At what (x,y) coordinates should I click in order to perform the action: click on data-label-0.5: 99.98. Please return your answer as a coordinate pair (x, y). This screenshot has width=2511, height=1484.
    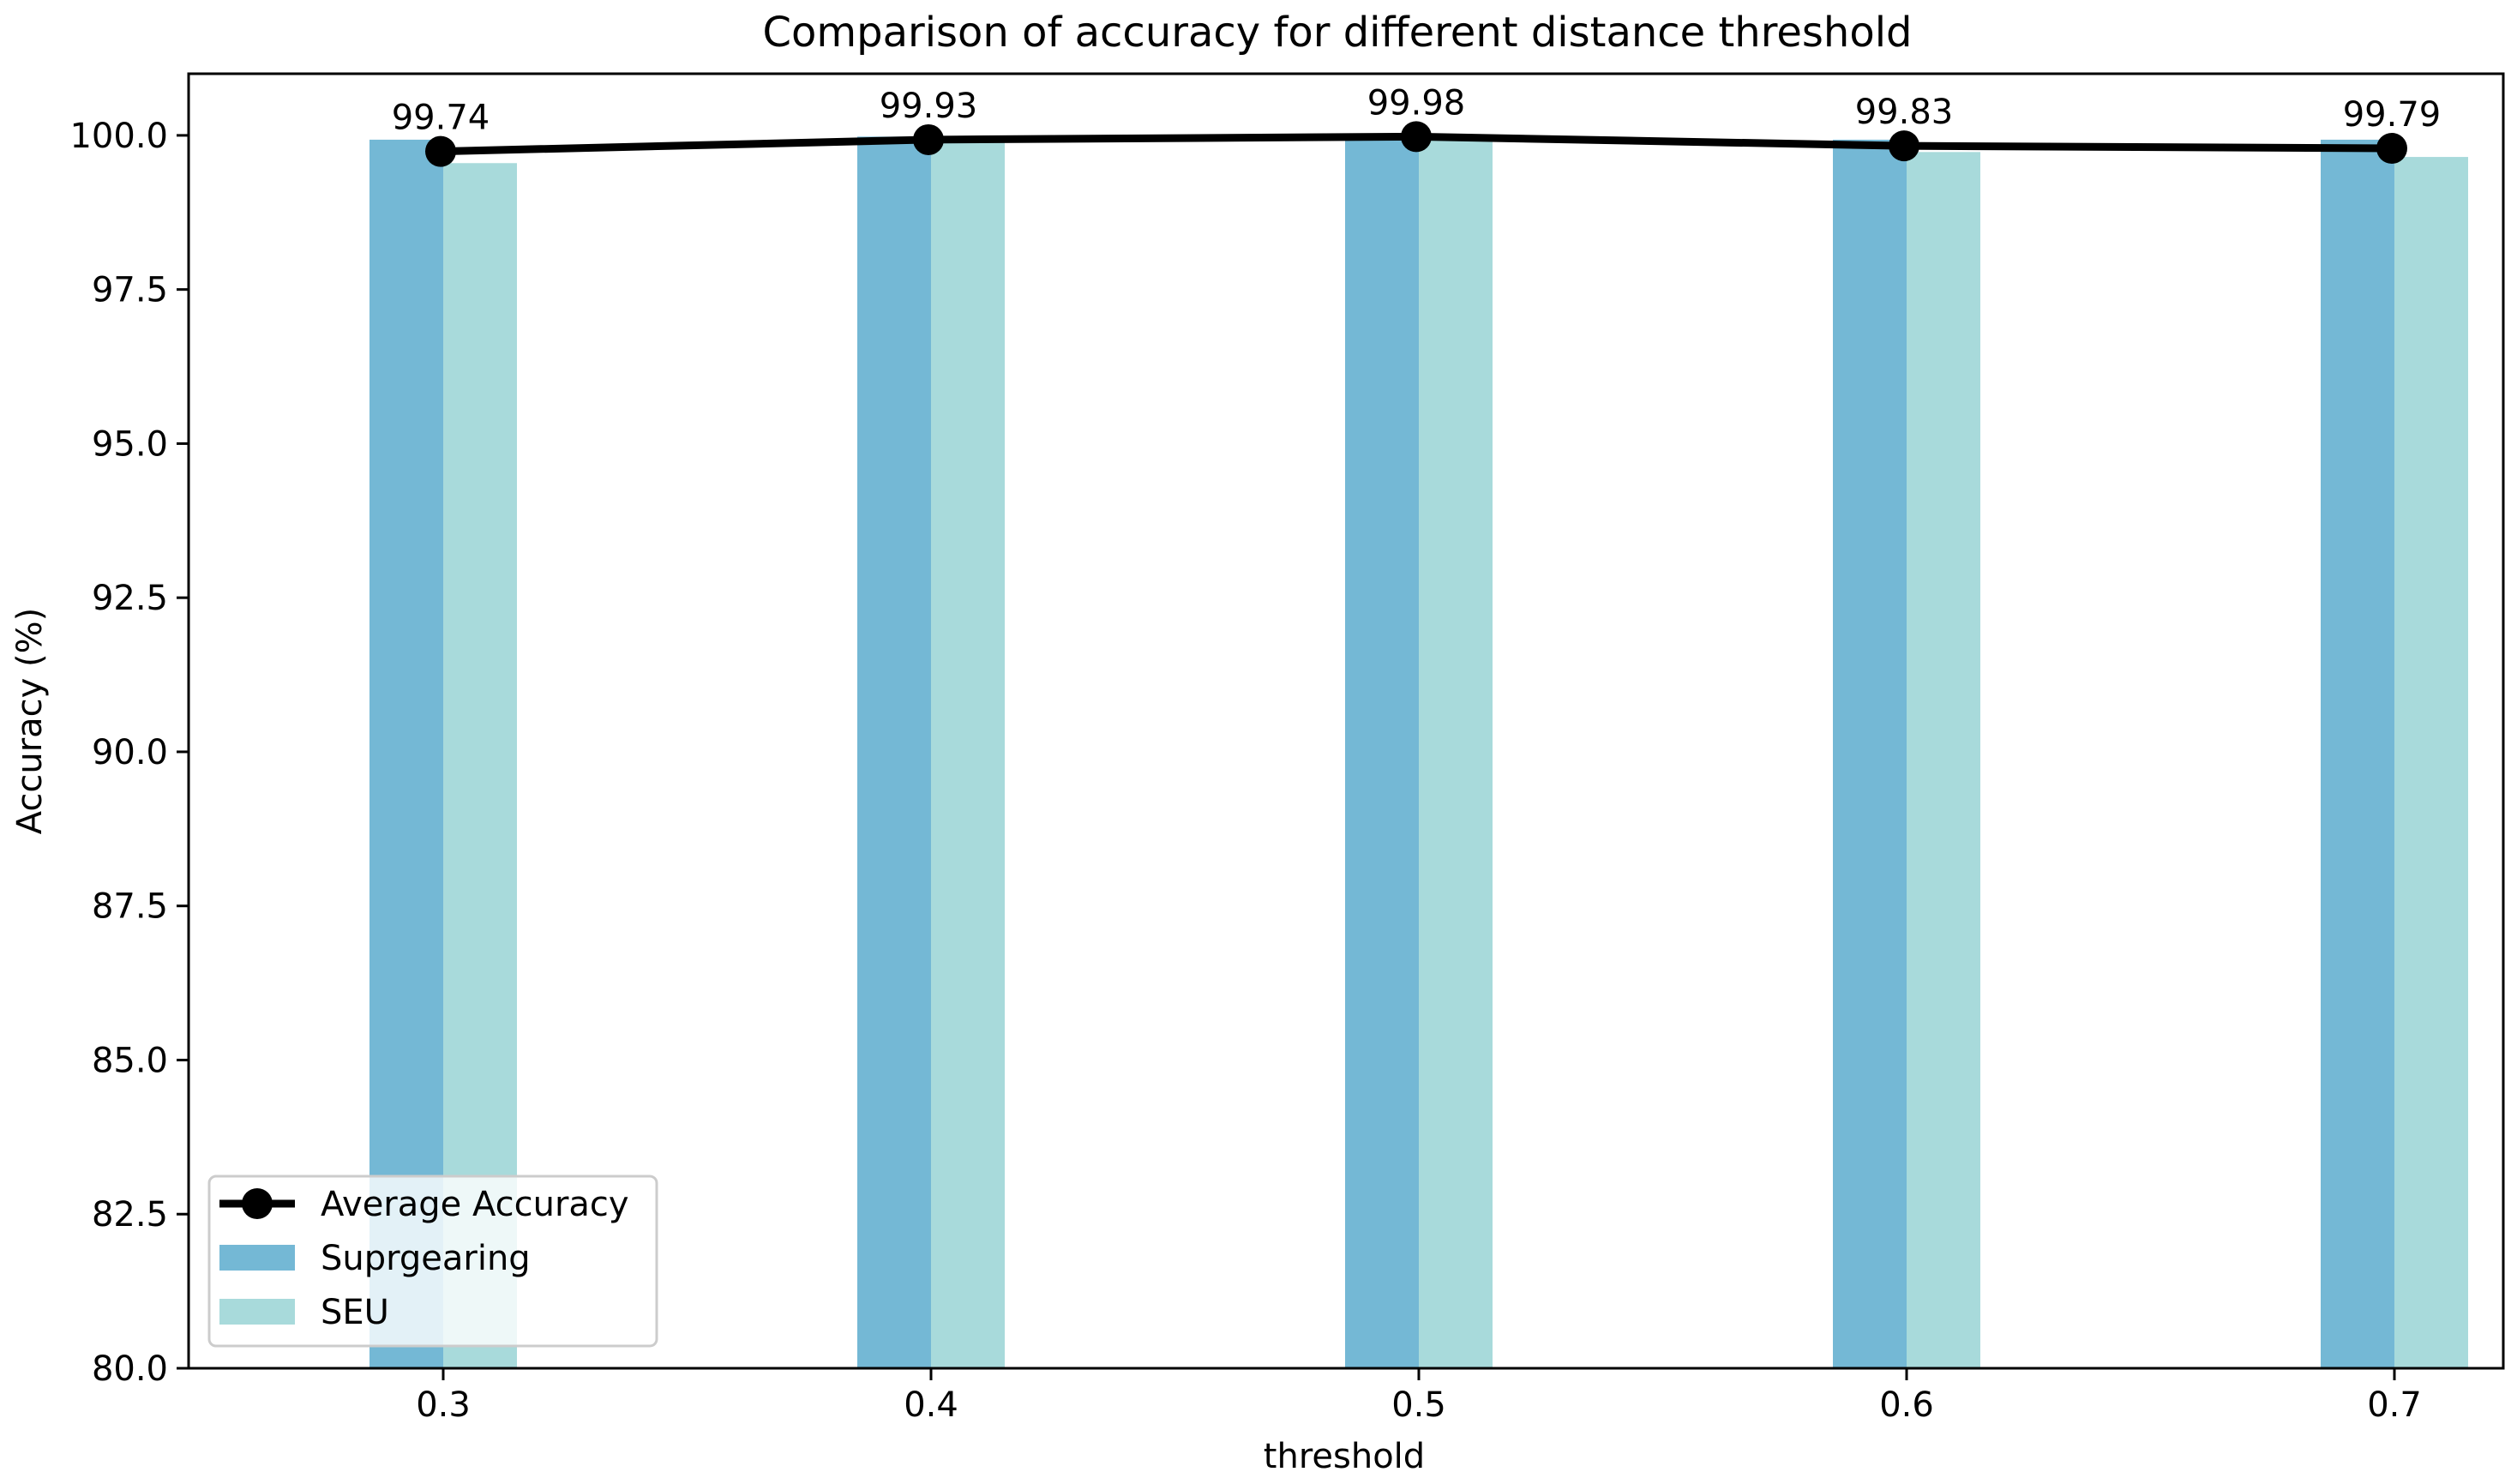
    Looking at the image, I should click on (1417, 103).